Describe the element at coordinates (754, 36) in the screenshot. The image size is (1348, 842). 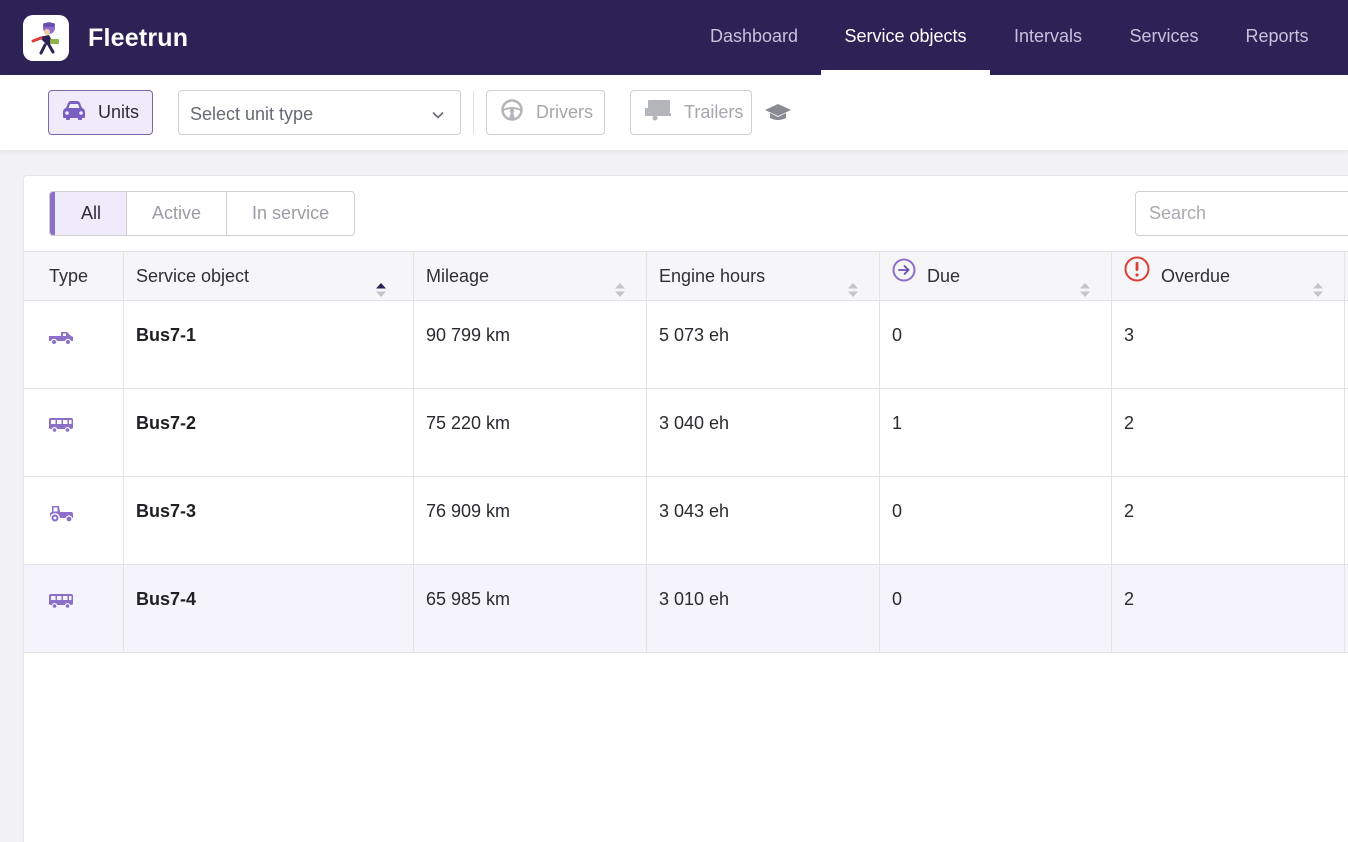
I see `tab-dashboard: Dashboard` at that location.